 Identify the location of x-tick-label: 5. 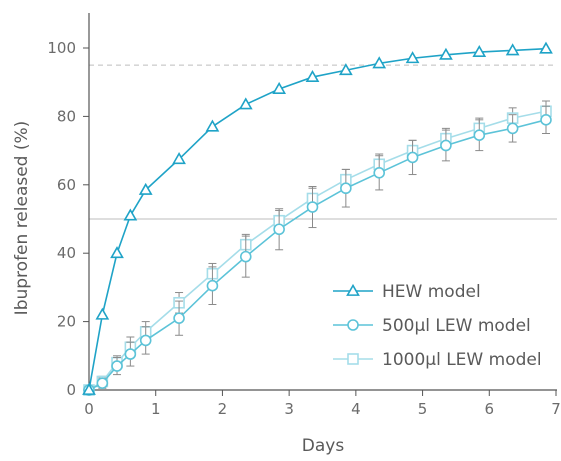
(423, 409).